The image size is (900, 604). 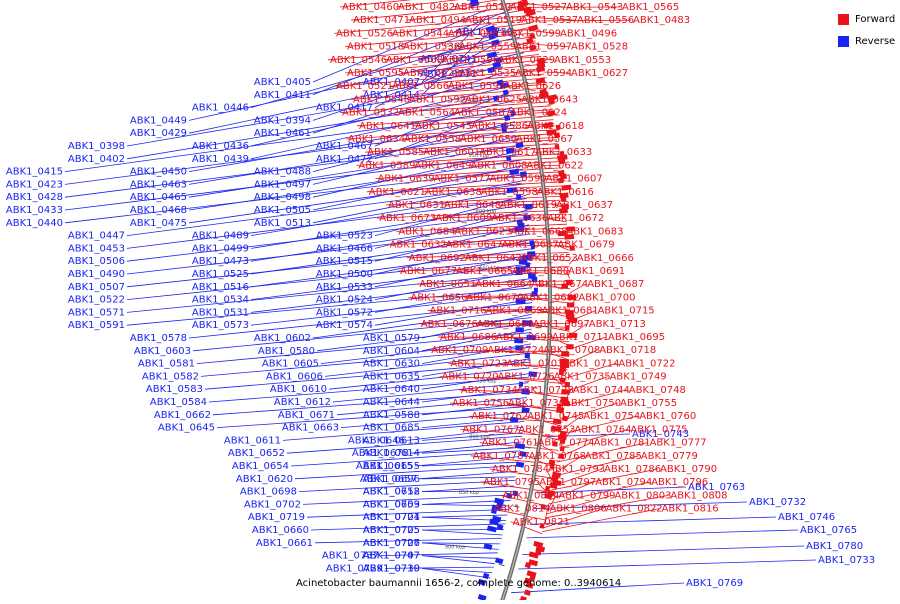 I want to click on gene-label: ABK1_0624, so click(x=538, y=113).